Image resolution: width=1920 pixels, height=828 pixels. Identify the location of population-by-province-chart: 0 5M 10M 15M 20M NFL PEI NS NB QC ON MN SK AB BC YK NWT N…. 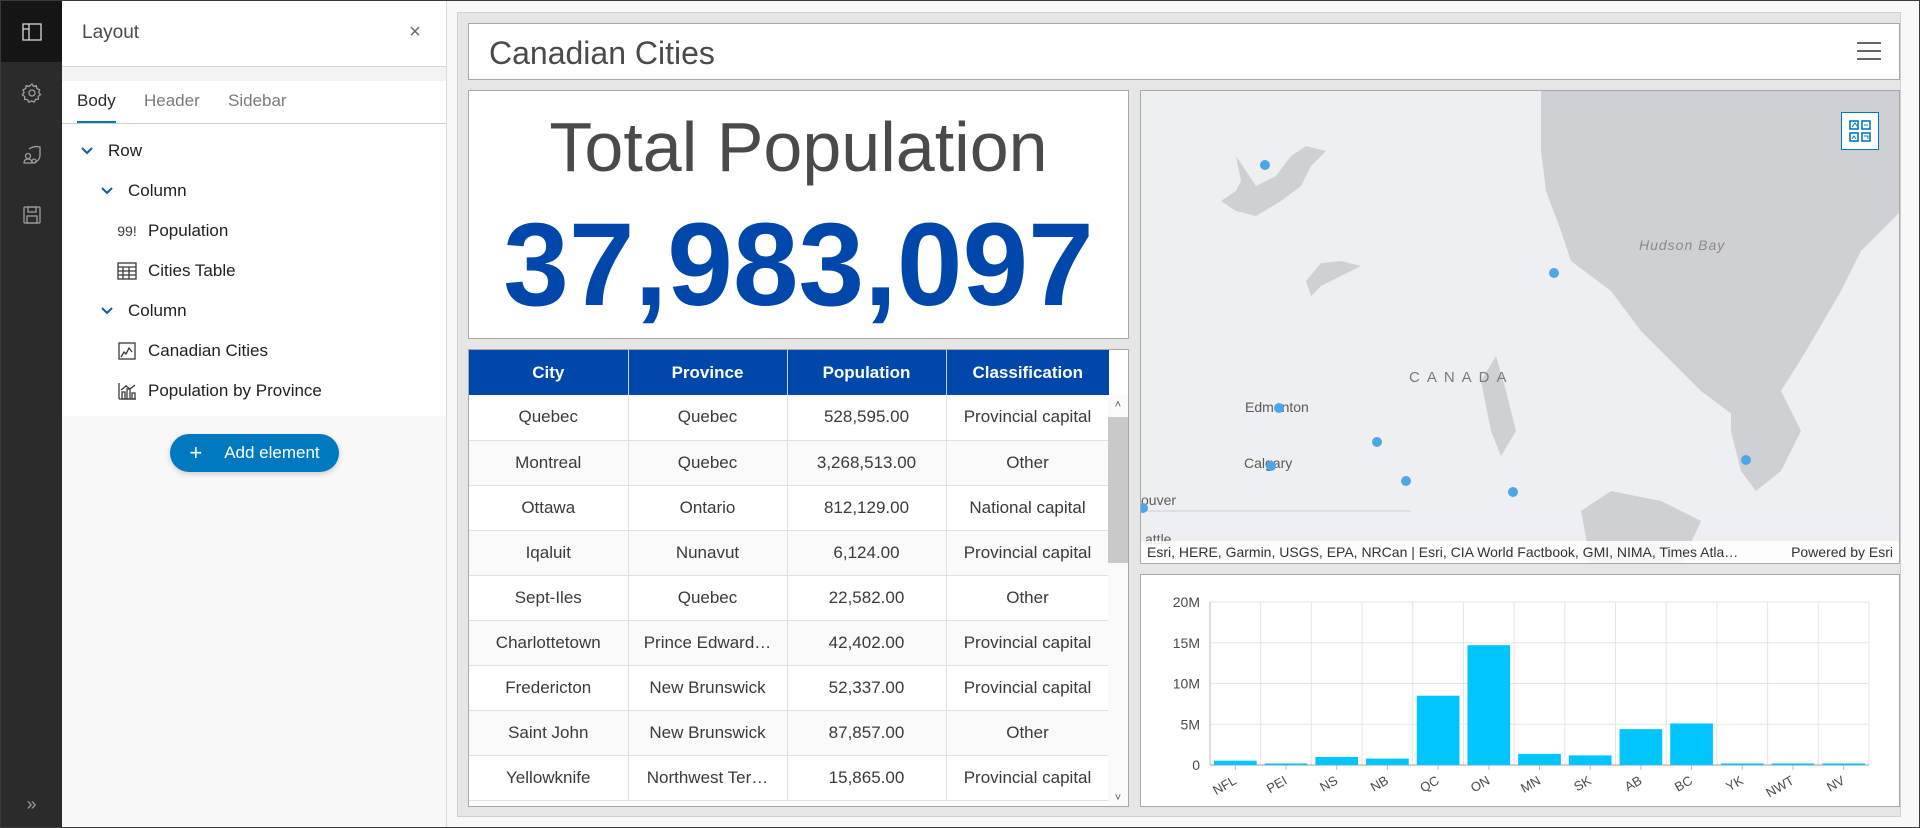
(1520, 690).